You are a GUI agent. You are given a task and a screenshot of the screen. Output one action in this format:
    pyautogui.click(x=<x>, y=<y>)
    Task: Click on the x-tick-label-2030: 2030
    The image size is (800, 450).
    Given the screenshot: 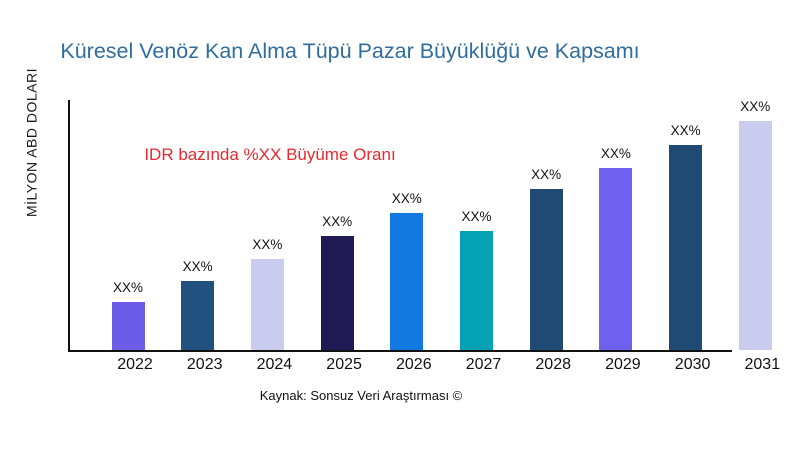 What is the action you would take?
    pyautogui.click(x=692, y=364)
    